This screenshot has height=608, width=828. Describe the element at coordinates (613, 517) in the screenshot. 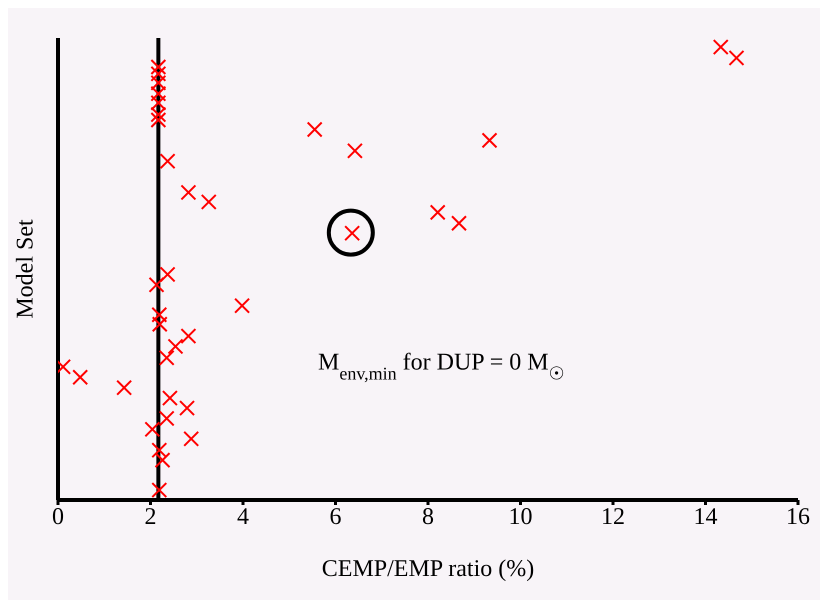

I see `x-tick-label: 12` at that location.